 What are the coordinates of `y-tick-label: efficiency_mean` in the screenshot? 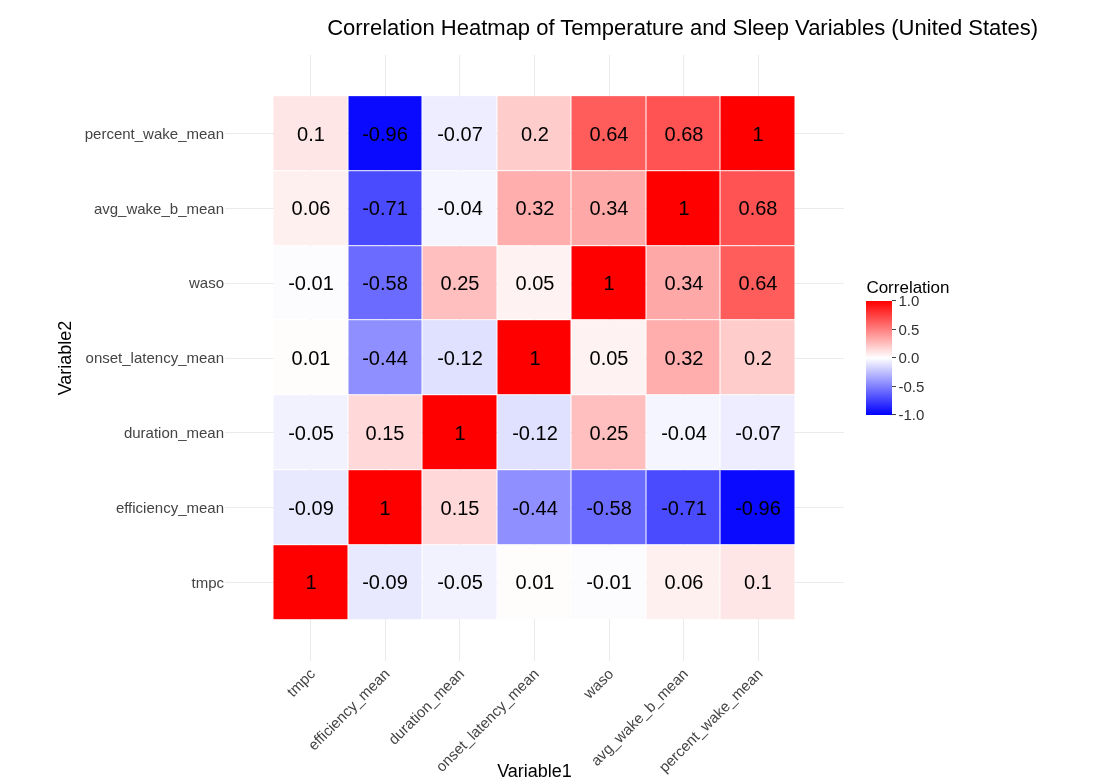 It's located at (169, 507).